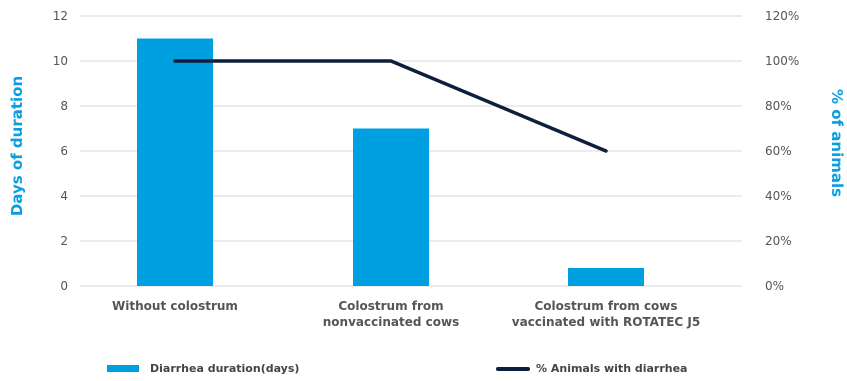  Describe the element at coordinates (64, 196) in the screenshot. I see `y-tick-label: 4` at that location.